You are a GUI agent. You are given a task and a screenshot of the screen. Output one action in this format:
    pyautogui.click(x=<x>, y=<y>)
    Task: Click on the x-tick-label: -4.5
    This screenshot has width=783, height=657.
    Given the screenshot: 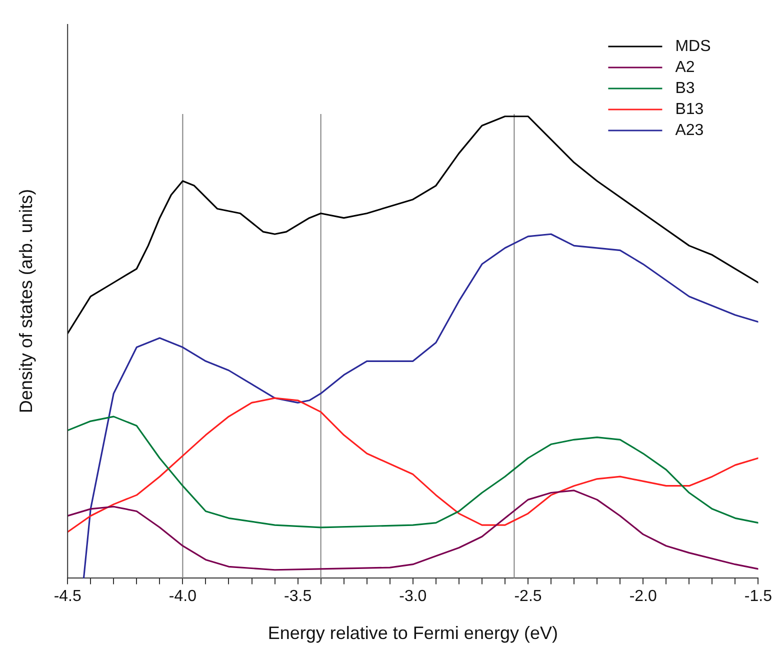 What is the action you would take?
    pyautogui.click(x=68, y=597)
    